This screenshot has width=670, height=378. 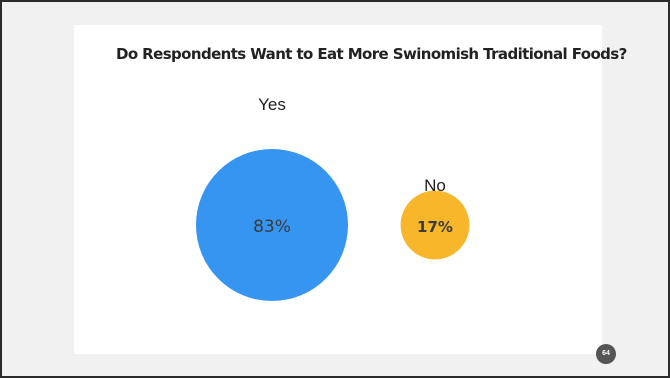 I want to click on slice-category-label-no: No, so click(x=435, y=185).